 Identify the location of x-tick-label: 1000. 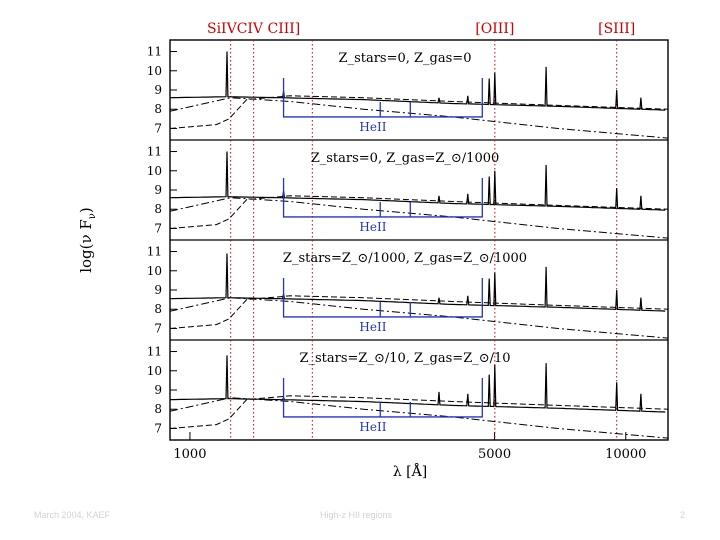
(189, 454).